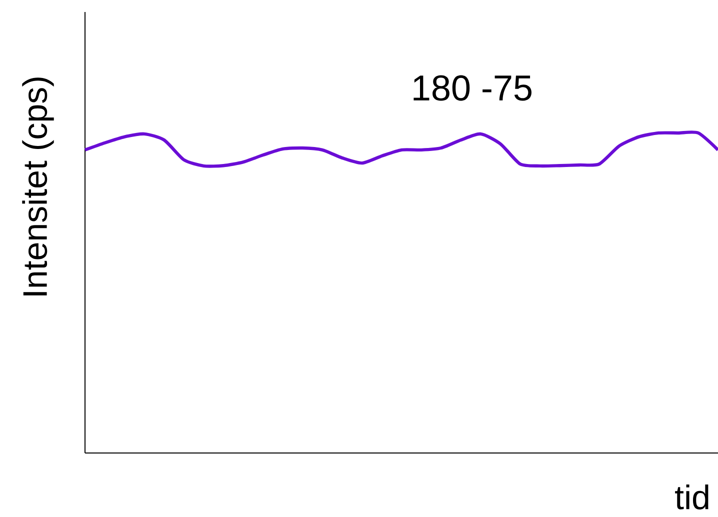  Describe the element at coordinates (691, 497) in the screenshot. I see `x-axis-title: tid` at that location.